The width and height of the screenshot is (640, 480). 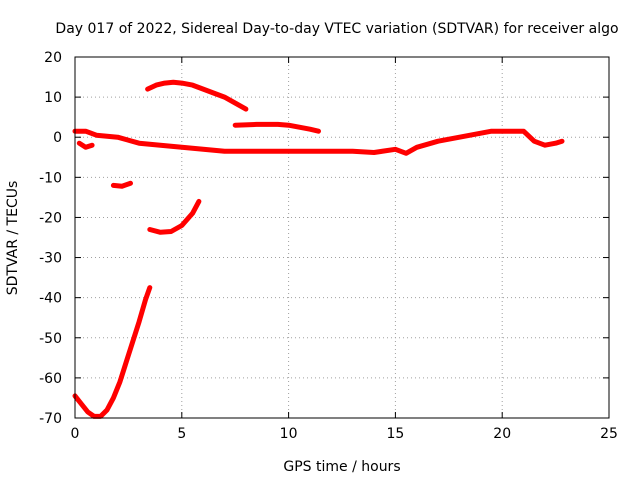 What do you see at coordinates (112, 352) in the screenshot?
I see `series-arc-deep` at bounding box center [112, 352].